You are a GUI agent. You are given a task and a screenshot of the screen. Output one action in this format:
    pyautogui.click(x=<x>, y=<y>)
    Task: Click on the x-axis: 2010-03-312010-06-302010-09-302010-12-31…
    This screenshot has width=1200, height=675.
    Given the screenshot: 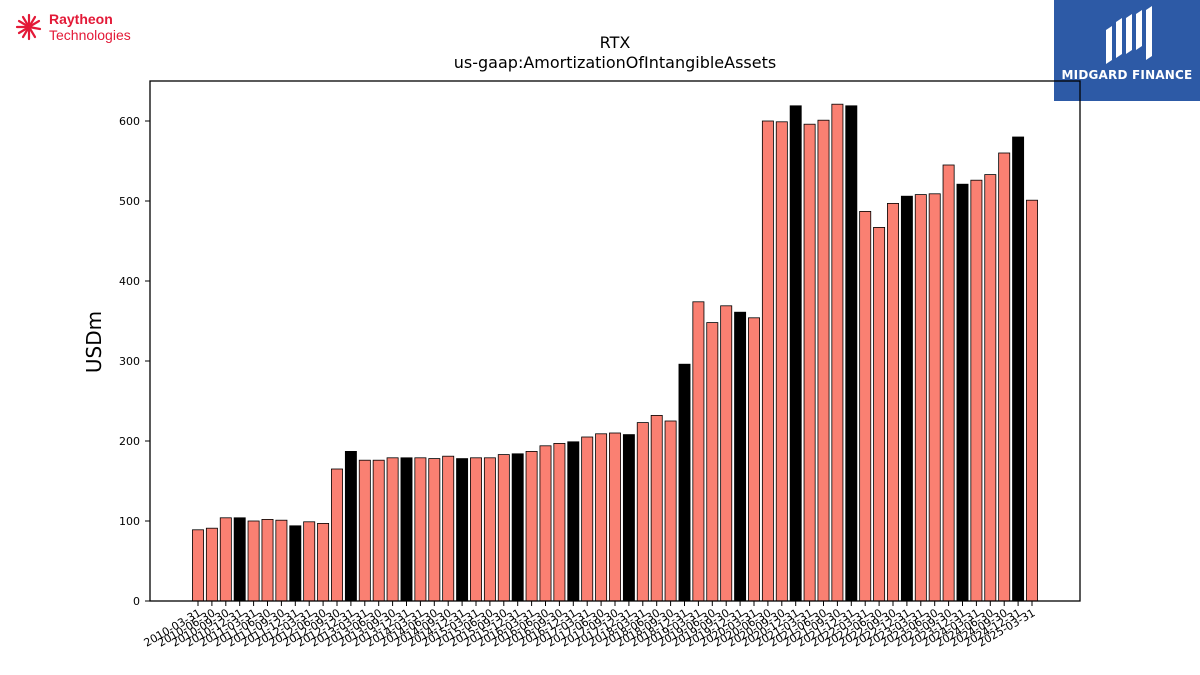 What is the action you would take?
    pyautogui.click(x=590, y=625)
    